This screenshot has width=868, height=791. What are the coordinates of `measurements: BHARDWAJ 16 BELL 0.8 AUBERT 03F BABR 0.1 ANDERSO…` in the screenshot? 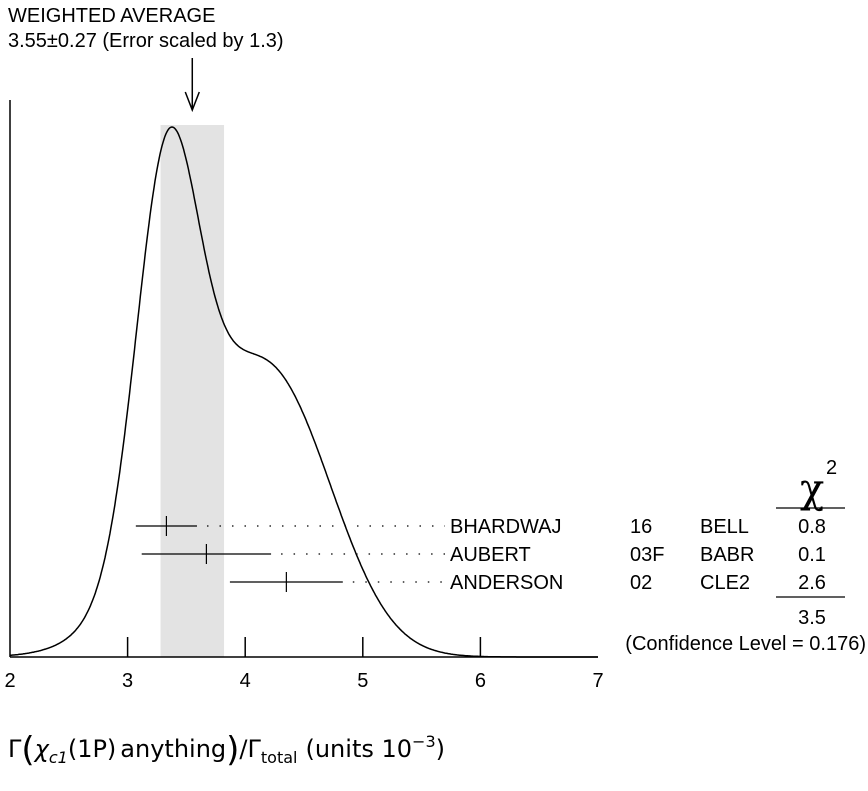 It's located at (480, 555).